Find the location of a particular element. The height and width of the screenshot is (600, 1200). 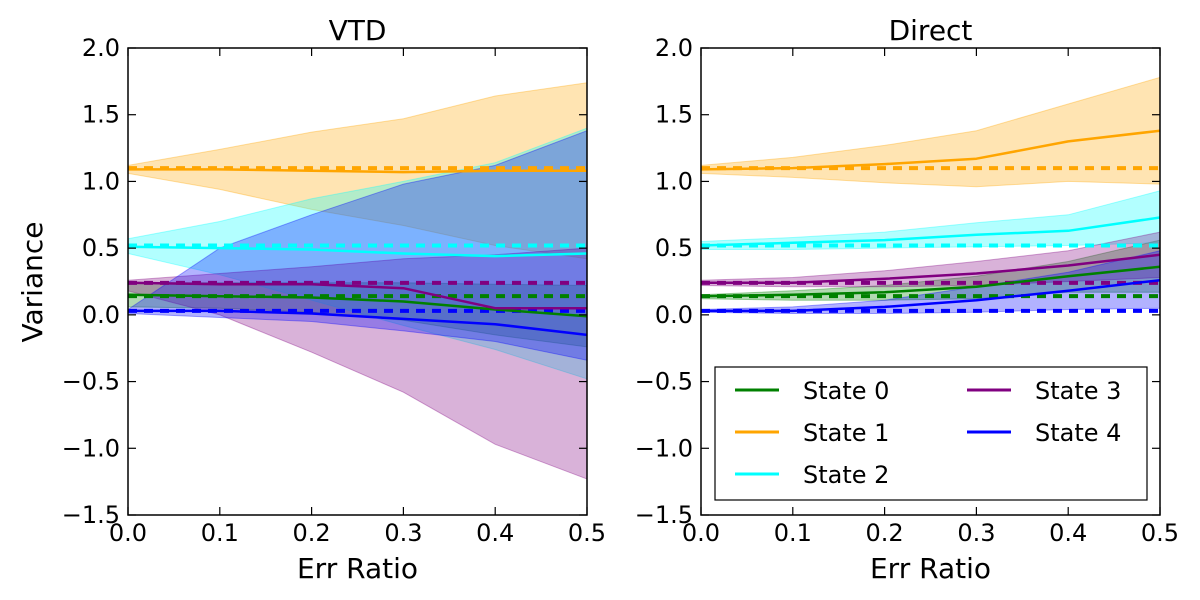

legend-label-state-4: State 4 is located at coordinates (1078, 433).